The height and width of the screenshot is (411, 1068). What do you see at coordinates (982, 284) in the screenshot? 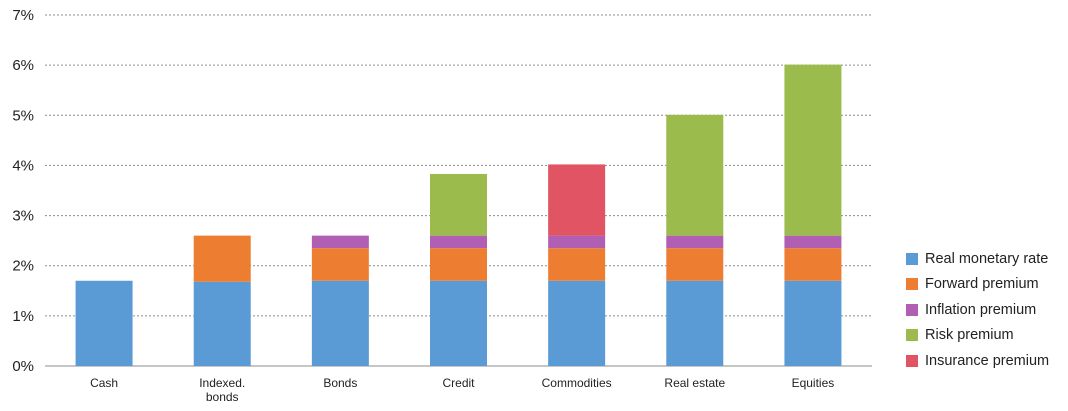
I see `legend-label: Forward premium` at bounding box center [982, 284].